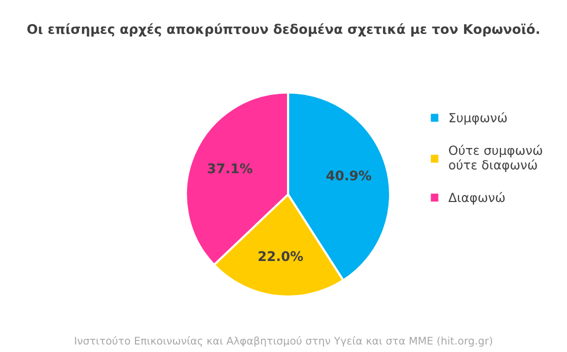 The height and width of the screenshot is (352, 567). I want to click on data-label: 37.1%, so click(230, 168).